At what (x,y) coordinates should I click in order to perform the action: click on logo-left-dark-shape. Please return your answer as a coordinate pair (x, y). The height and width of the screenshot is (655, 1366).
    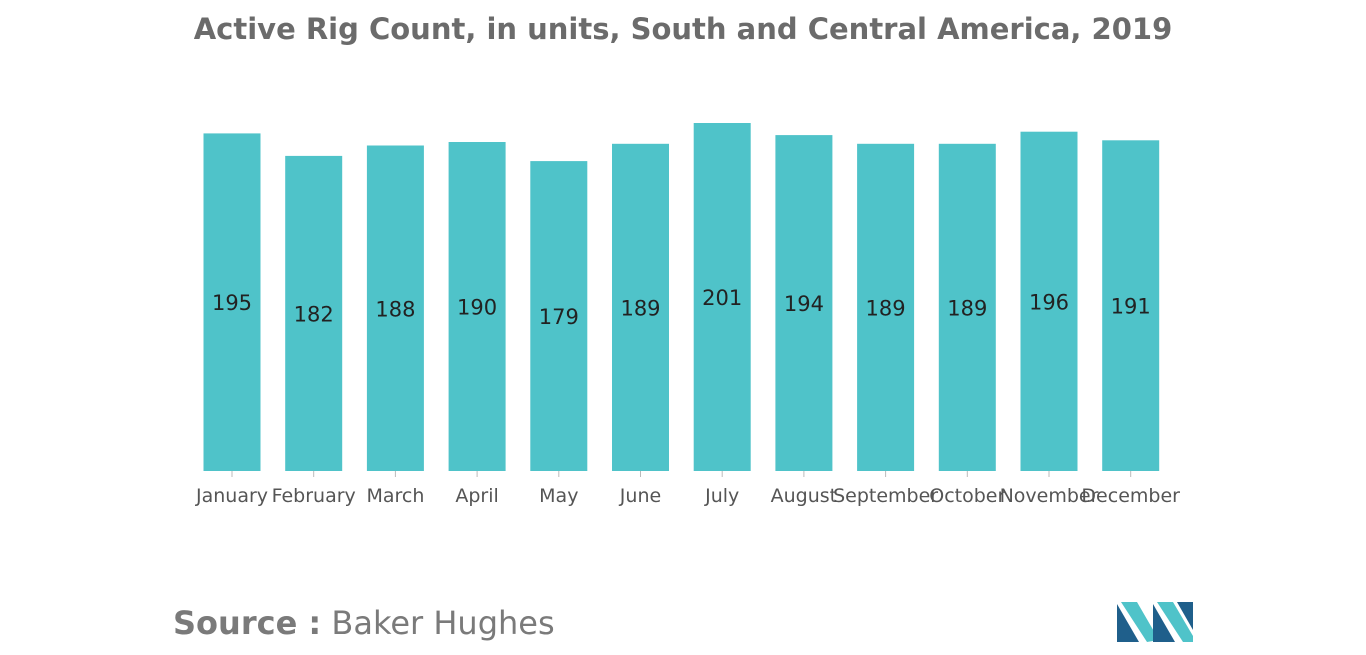
    Looking at the image, I should click on (1128, 623).